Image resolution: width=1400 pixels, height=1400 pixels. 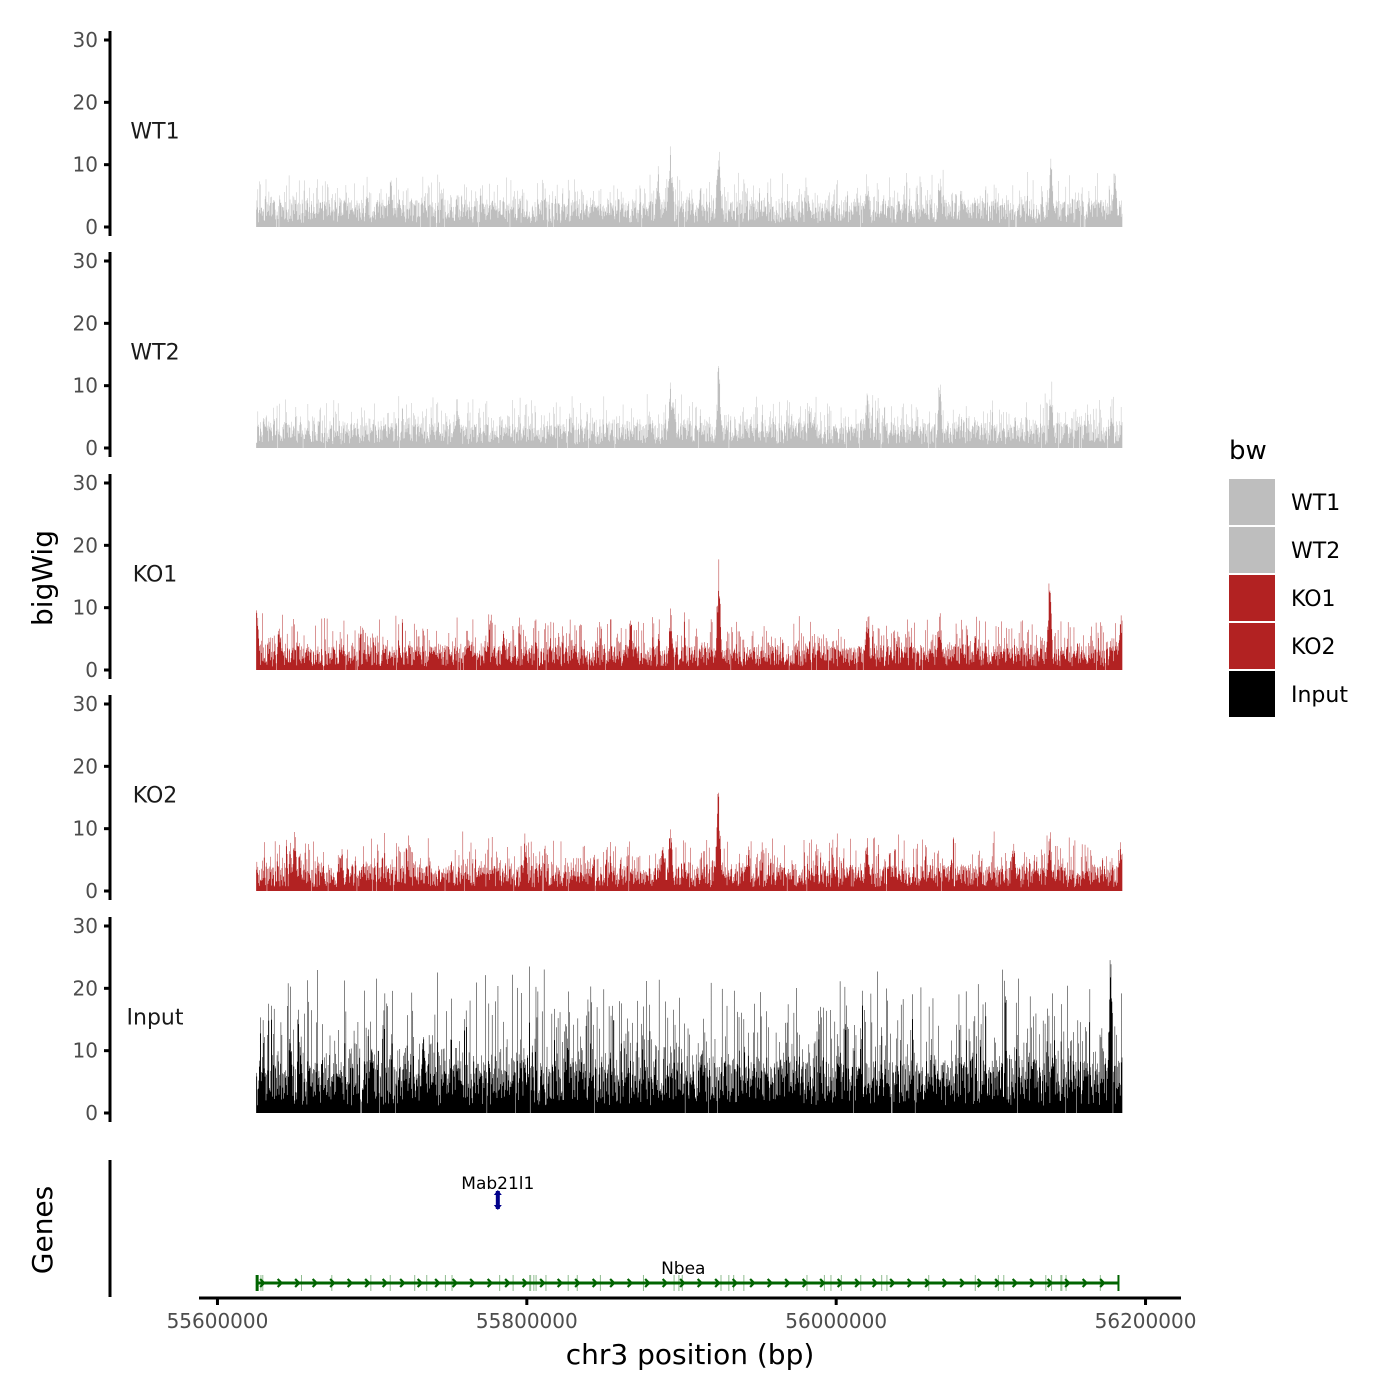 What do you see at coordinates (218, 1321) in the screenshot?
I see `x-tick-label: 55600000` at bounding box center [218, 1321].